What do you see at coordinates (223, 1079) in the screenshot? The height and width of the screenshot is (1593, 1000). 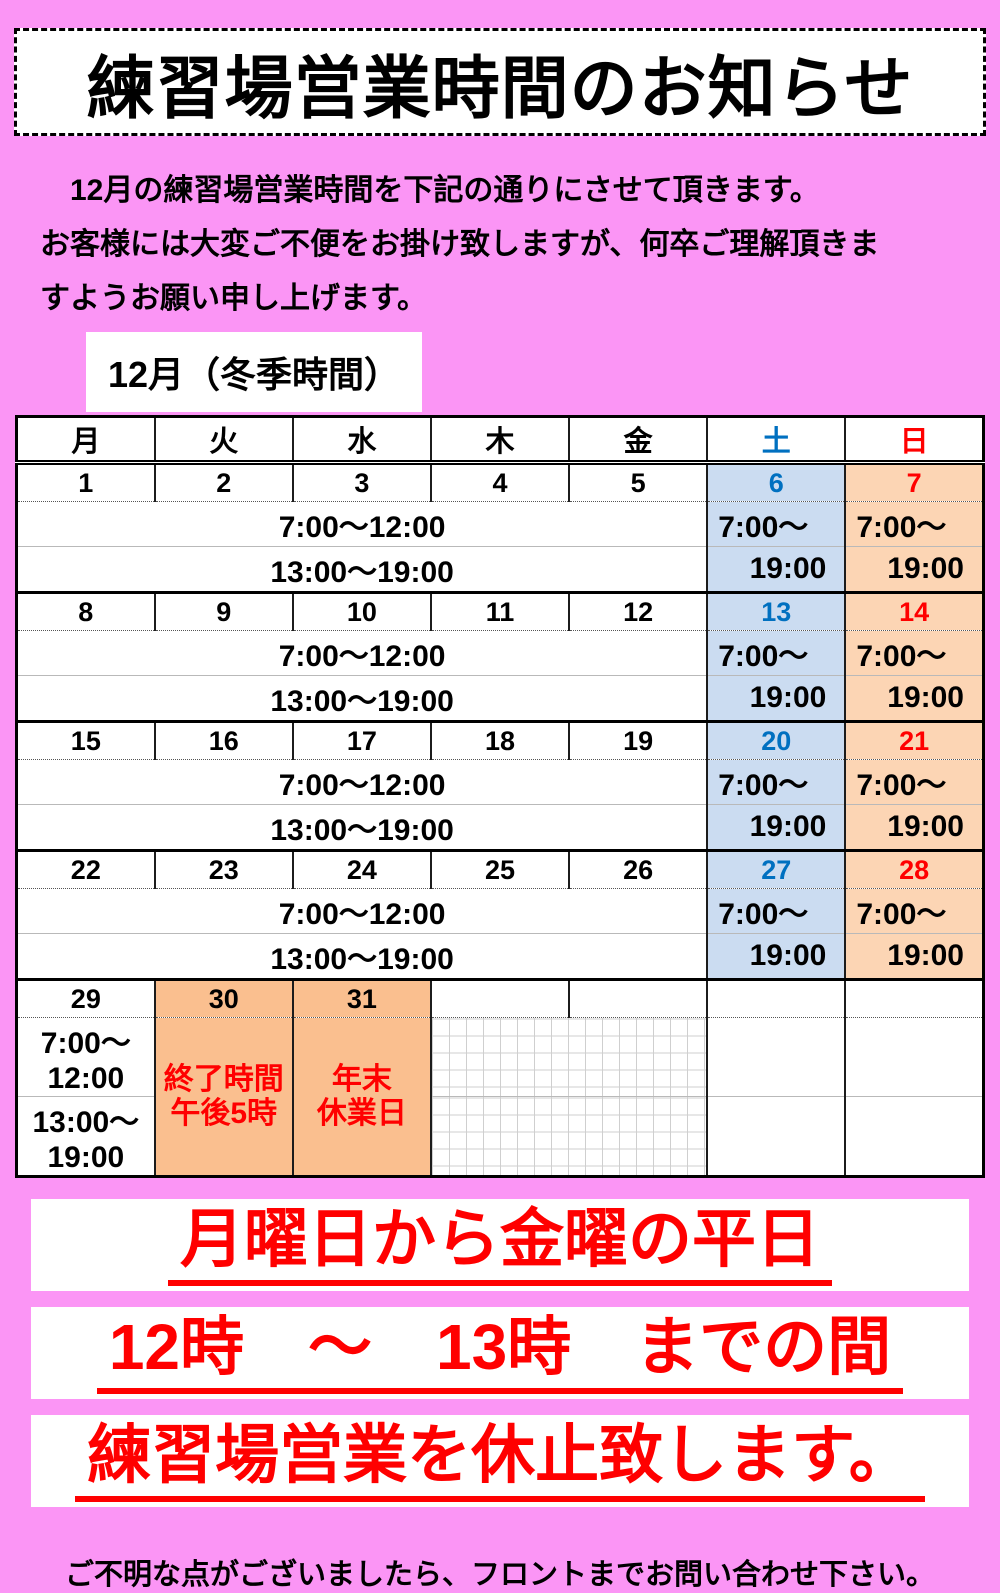 I see `day30-note-line: 終了時間` at bounding box center [223, 1079].